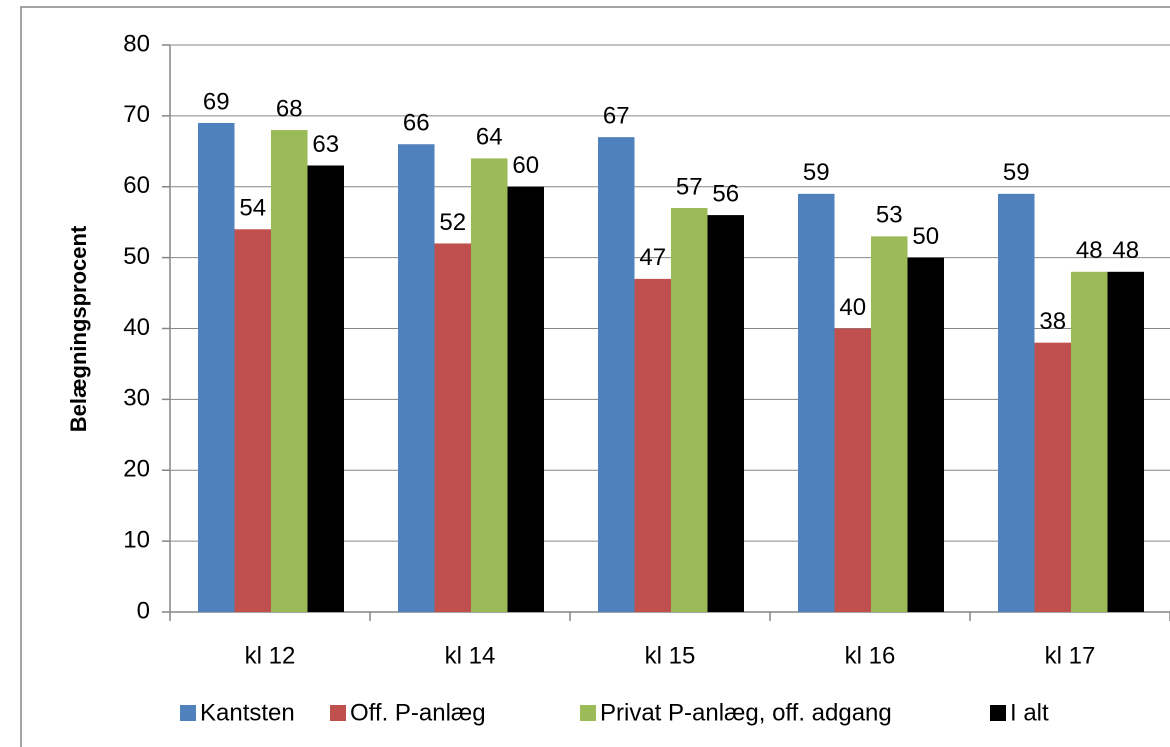  I want to click on data-label: 54, so click(252, 208).